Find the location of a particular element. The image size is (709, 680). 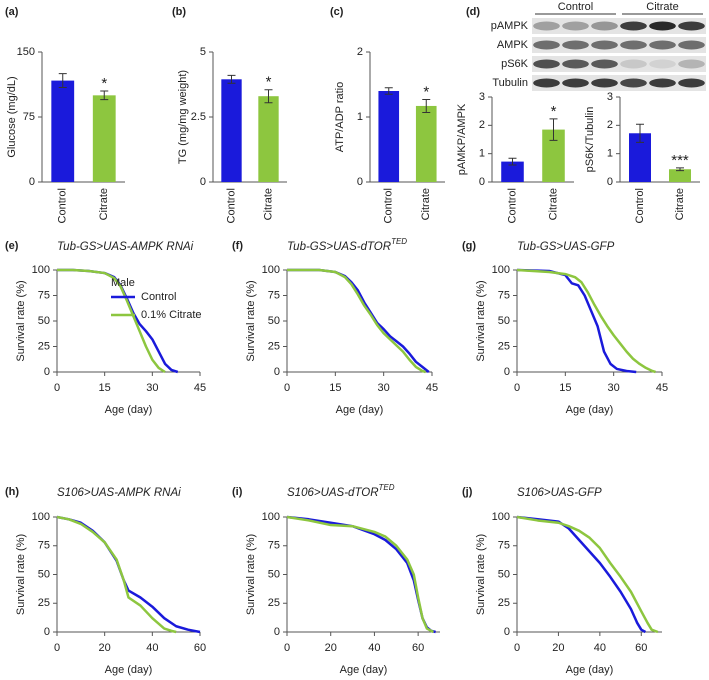

panel-title: S106>UAS-GFP is located at coordinates (559, 493).